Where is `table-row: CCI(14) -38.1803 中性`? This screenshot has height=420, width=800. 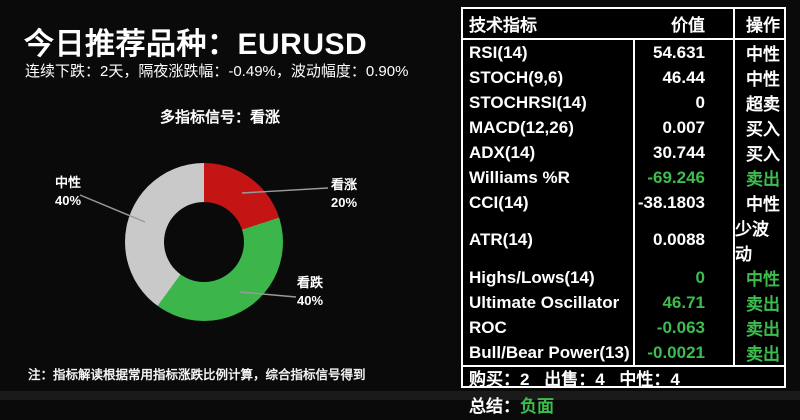 table-row: CCI(14) -38.1803 中性 is located at coordinates (623, 202).